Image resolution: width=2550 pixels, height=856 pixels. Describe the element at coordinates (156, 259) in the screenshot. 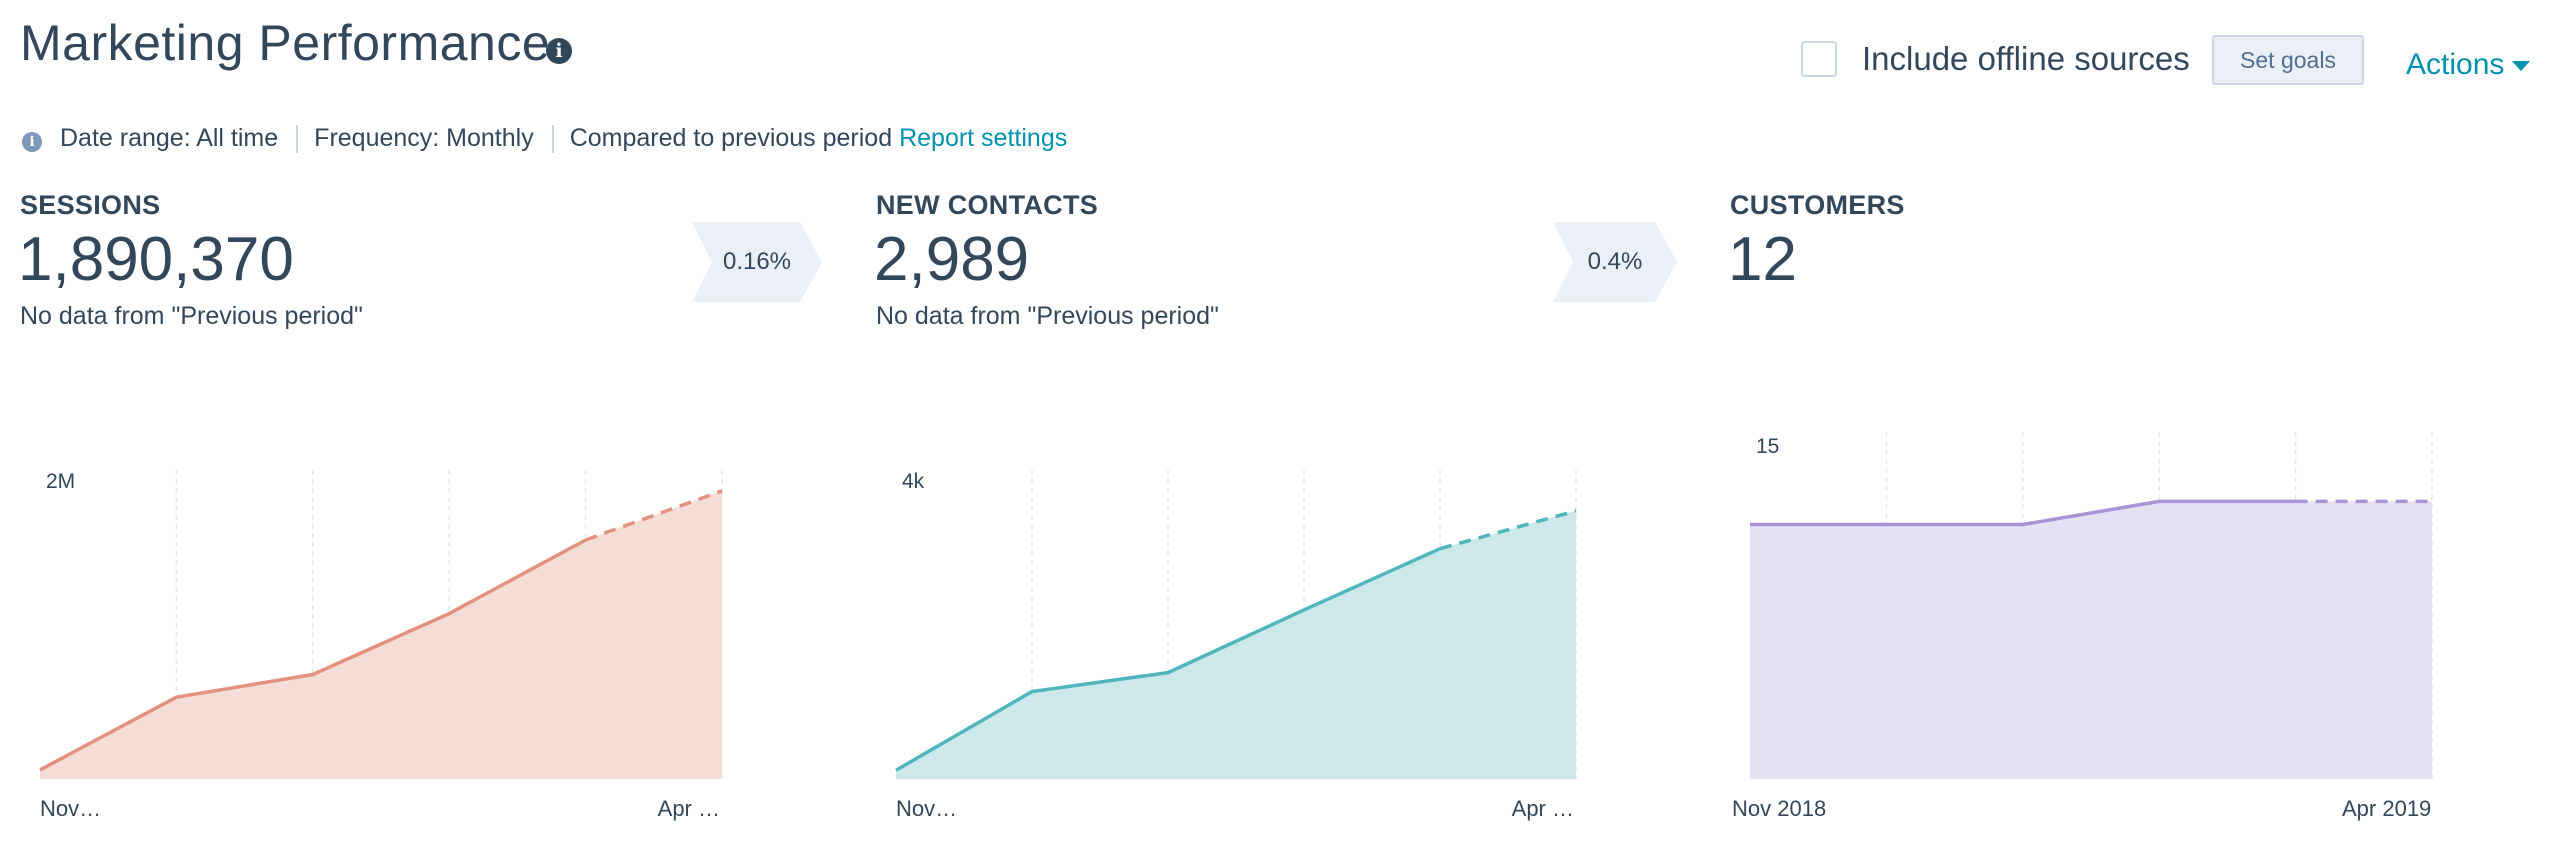

I see `sessions-value: 1,890,370` at that location.